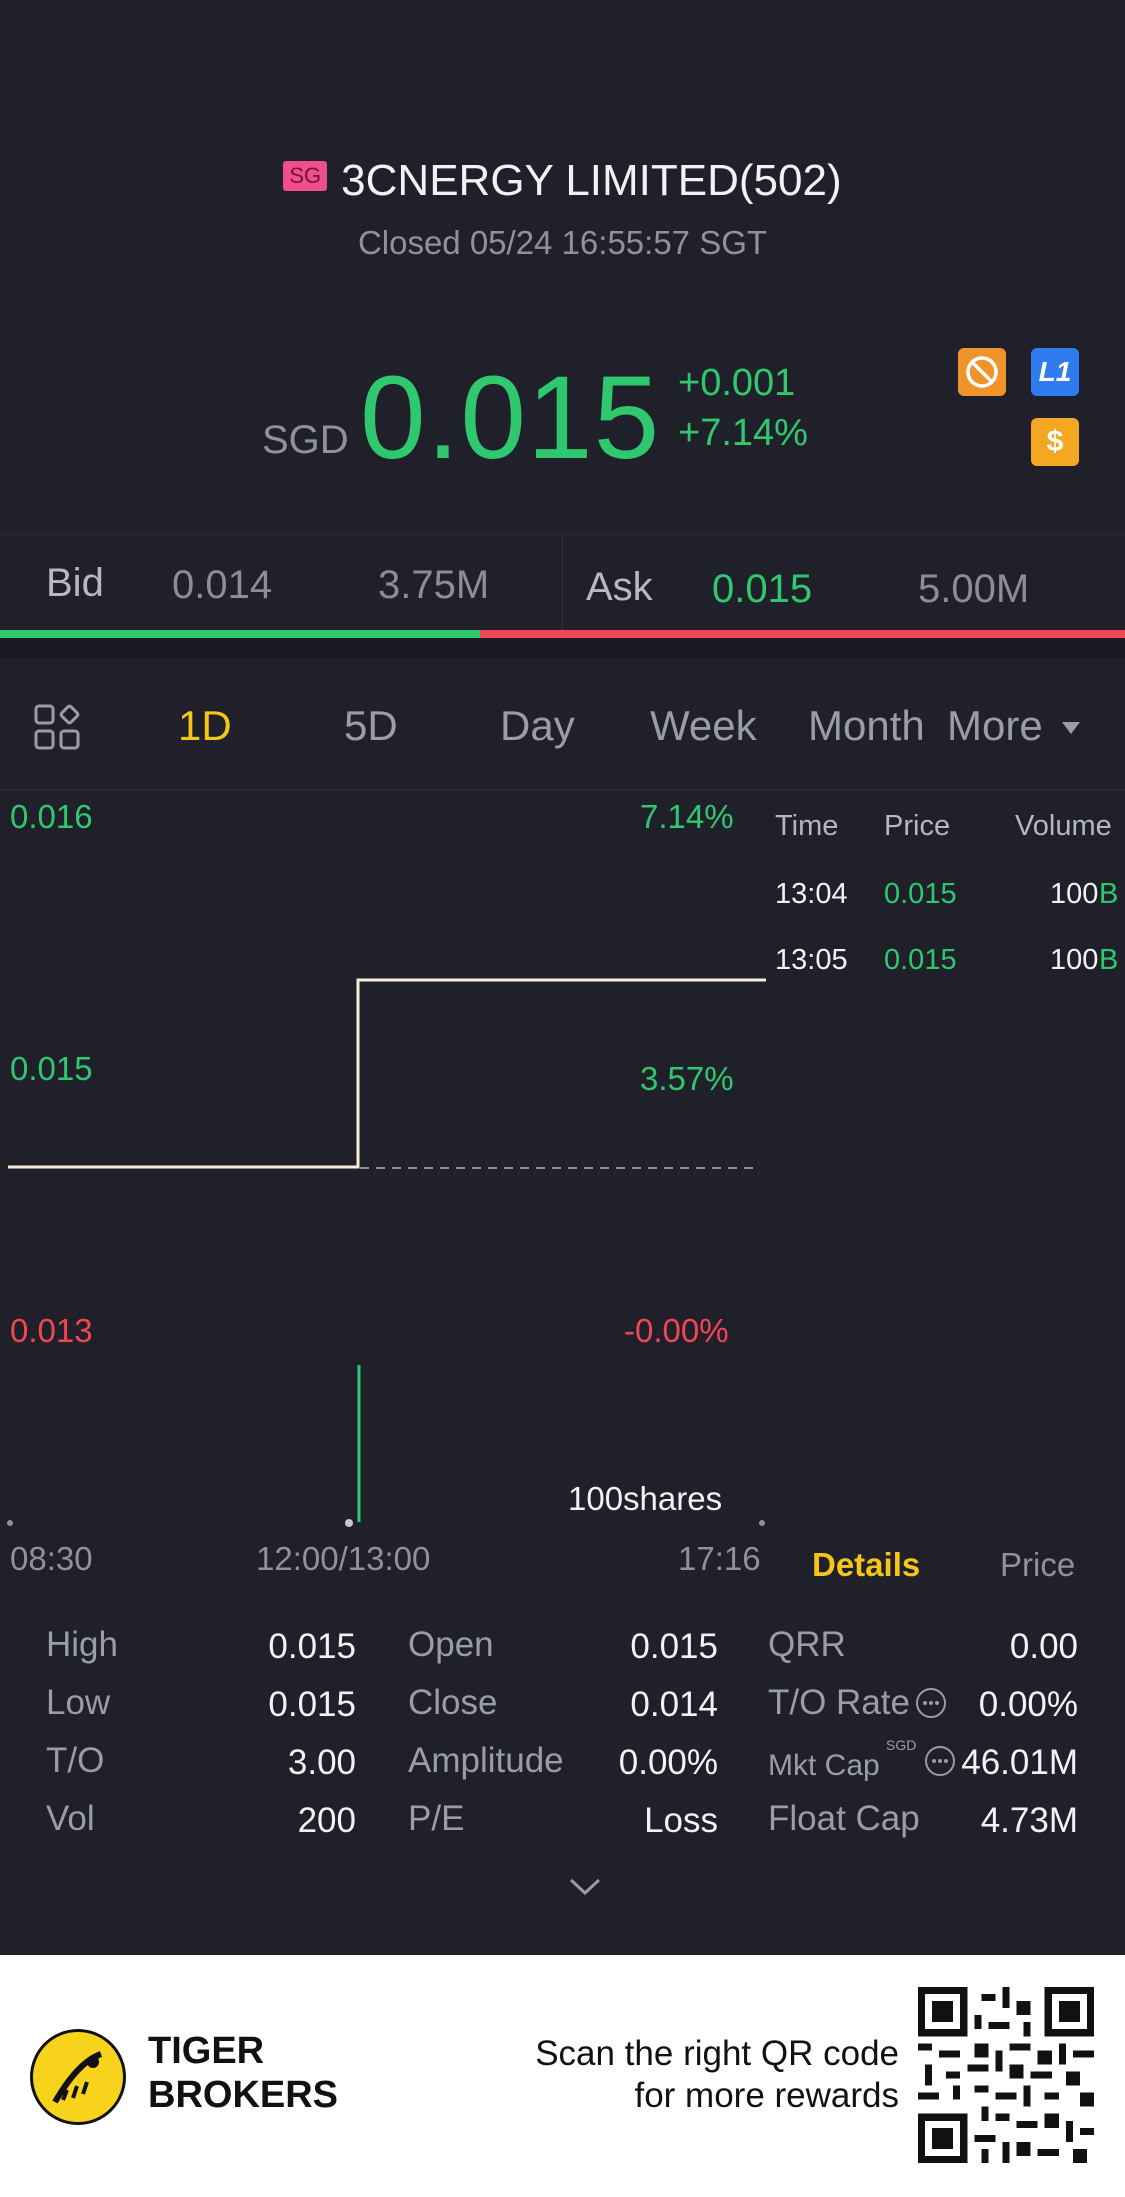 The height and width of the screenshot is (2197, 1125). I want to click on level1-icon-text: L1, so click(1055, 371).